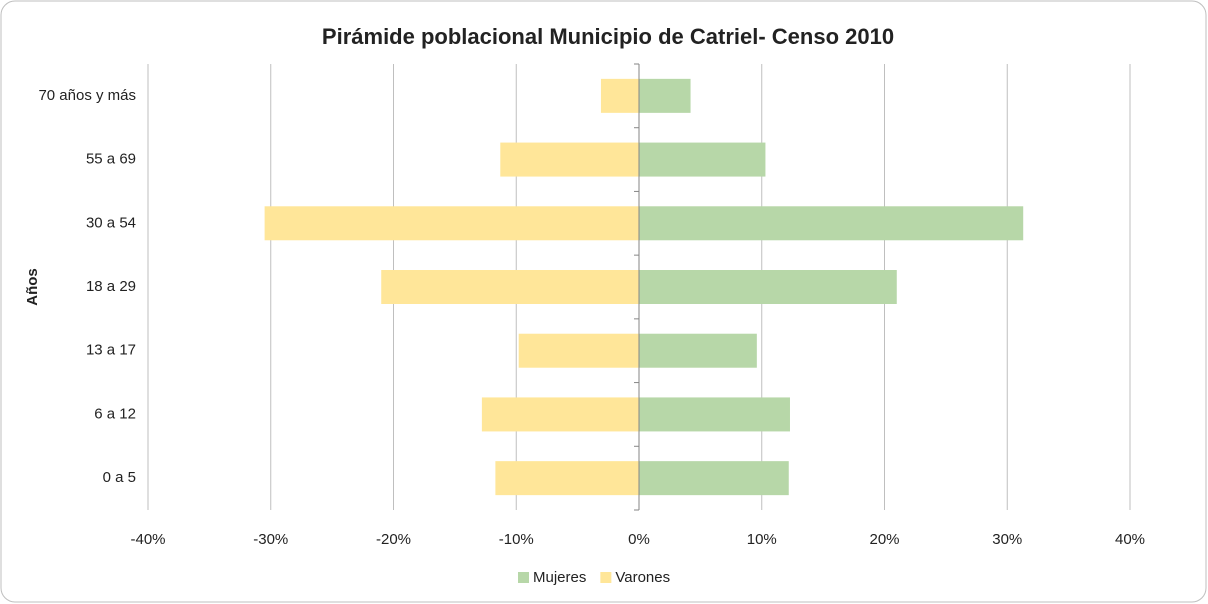 The image size is (1208, 604). Describe the element at coordinates (147, 539) in the screenshot. I see `x-tick-label: -40%` at that location.